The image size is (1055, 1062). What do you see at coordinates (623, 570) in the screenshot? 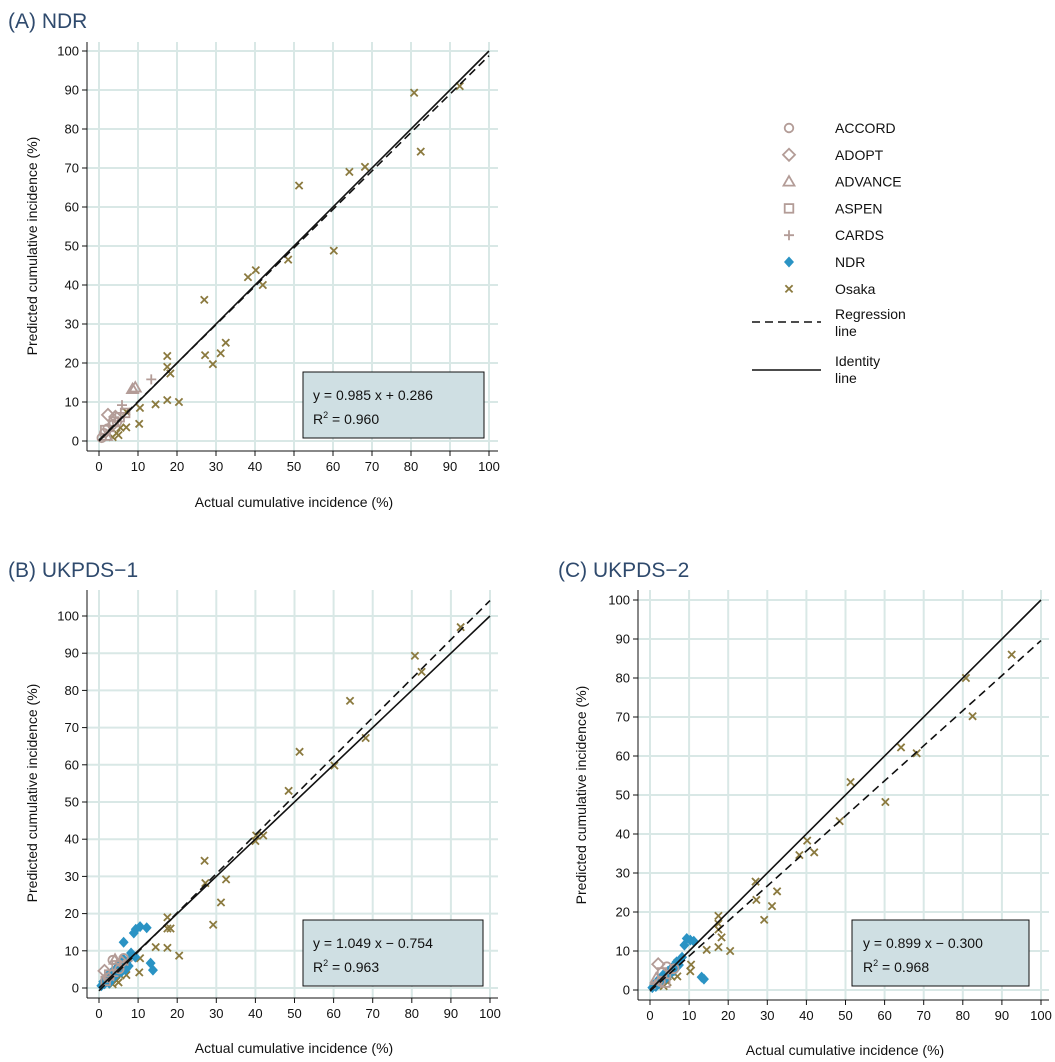
I see `panel-title: (C) UKPDS−2` at bounding box center [623, 570].